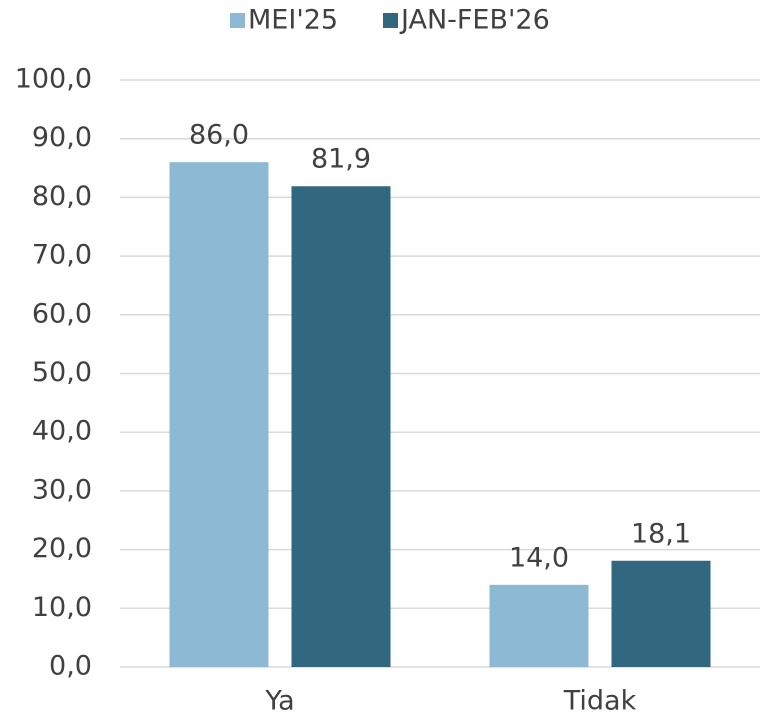 The height and width of the screenshot is (724, 761). Describe the element at coordinates (53, 79) in the screenshot. I see `y-tick-label: 100,0` at that location.